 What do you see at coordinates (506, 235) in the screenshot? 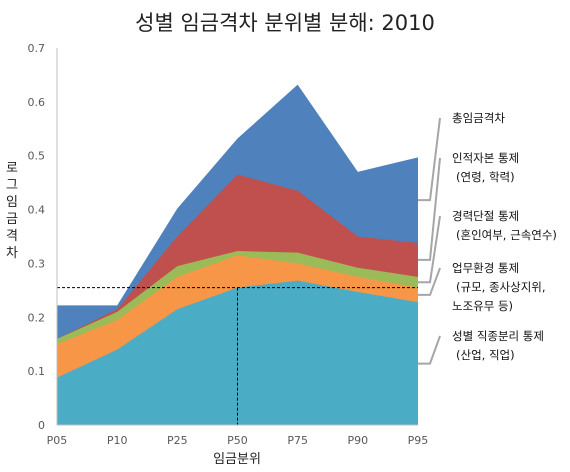
I see `legend-label: (혼인여부, 근속연수)` at bounding box center [506, 235].